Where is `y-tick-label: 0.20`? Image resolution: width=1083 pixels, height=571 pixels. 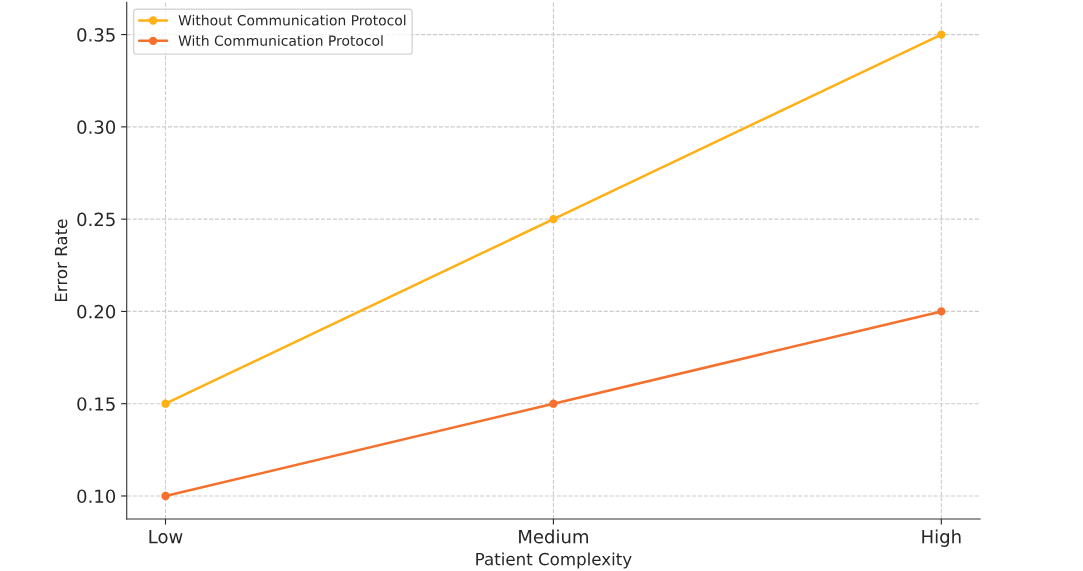
y-tick-label: 0.20 is located at coordinates (96, 311).